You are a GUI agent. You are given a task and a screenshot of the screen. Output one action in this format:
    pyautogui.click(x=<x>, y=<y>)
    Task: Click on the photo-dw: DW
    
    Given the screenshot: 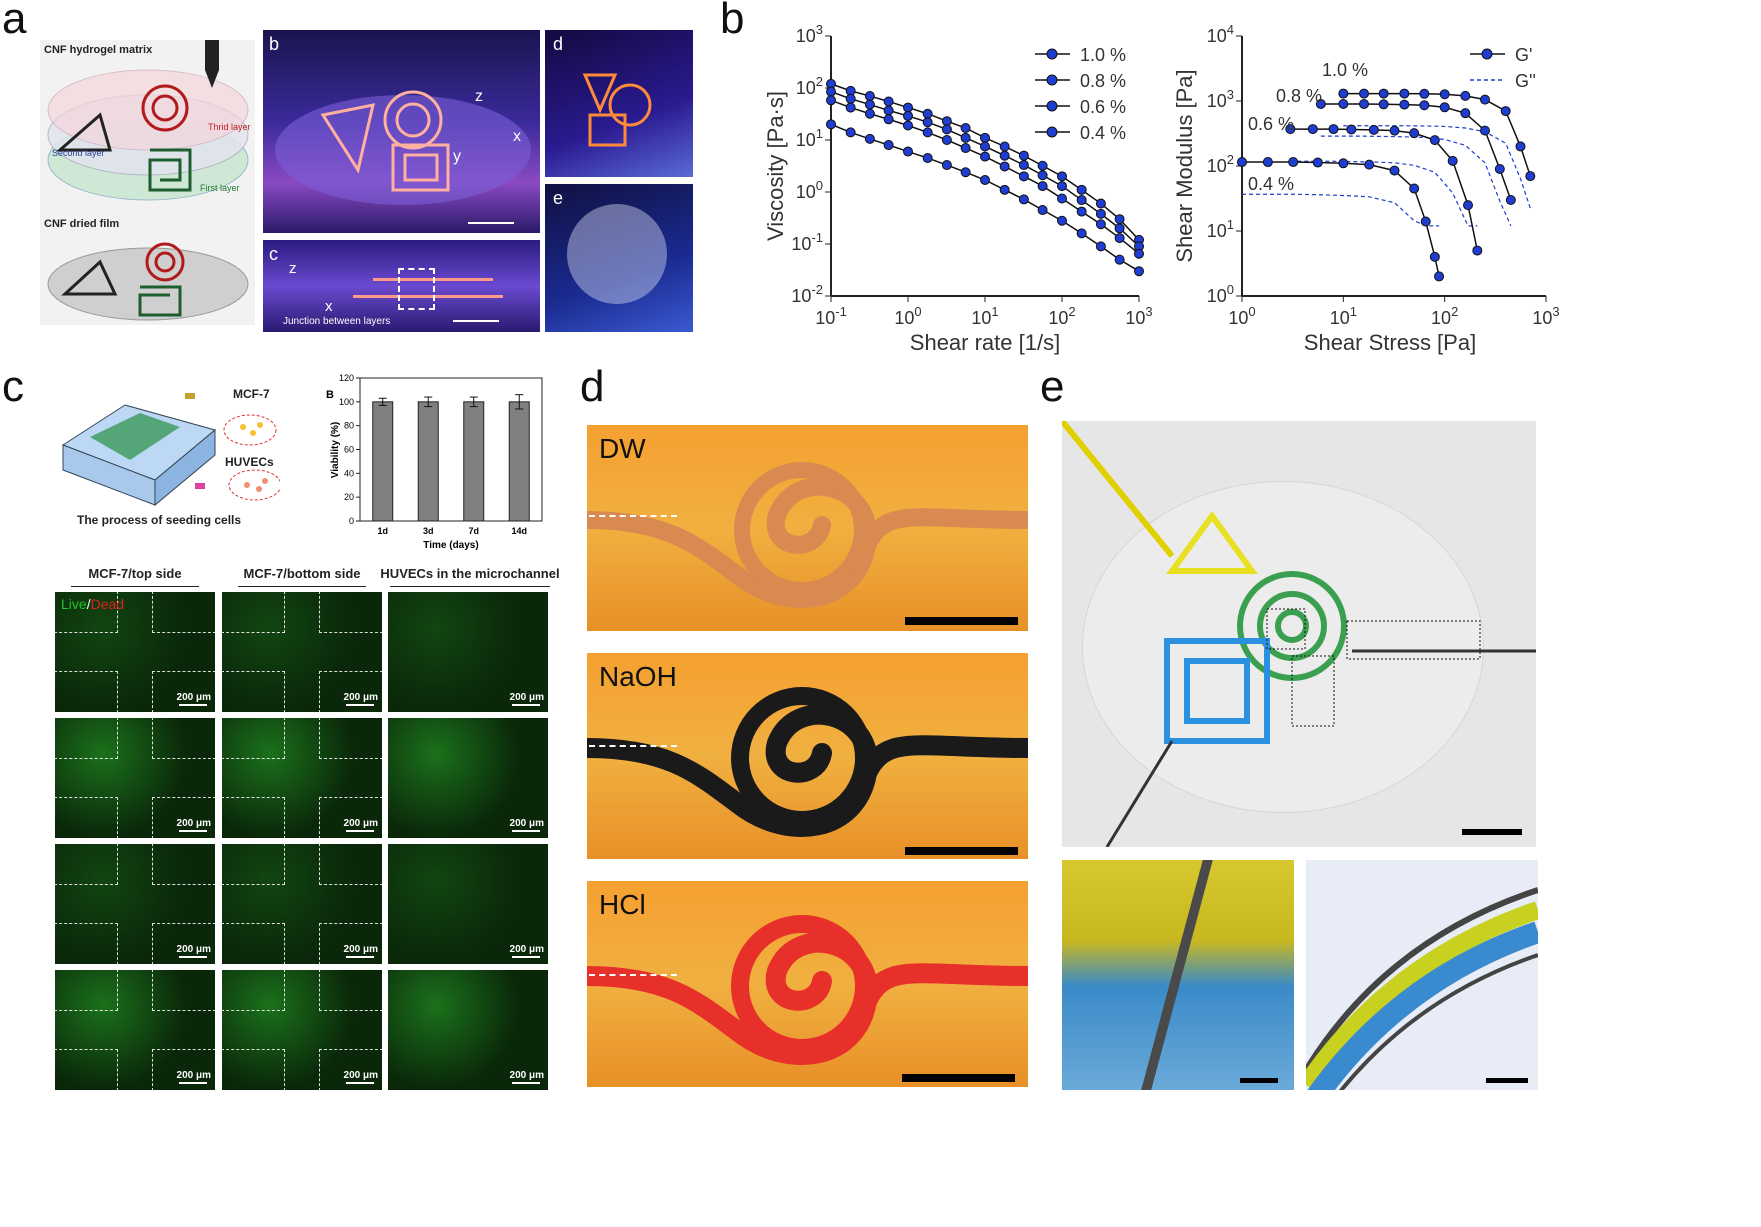 What is the action you would take?
    pyautogui.click(x=807, y=528)
    